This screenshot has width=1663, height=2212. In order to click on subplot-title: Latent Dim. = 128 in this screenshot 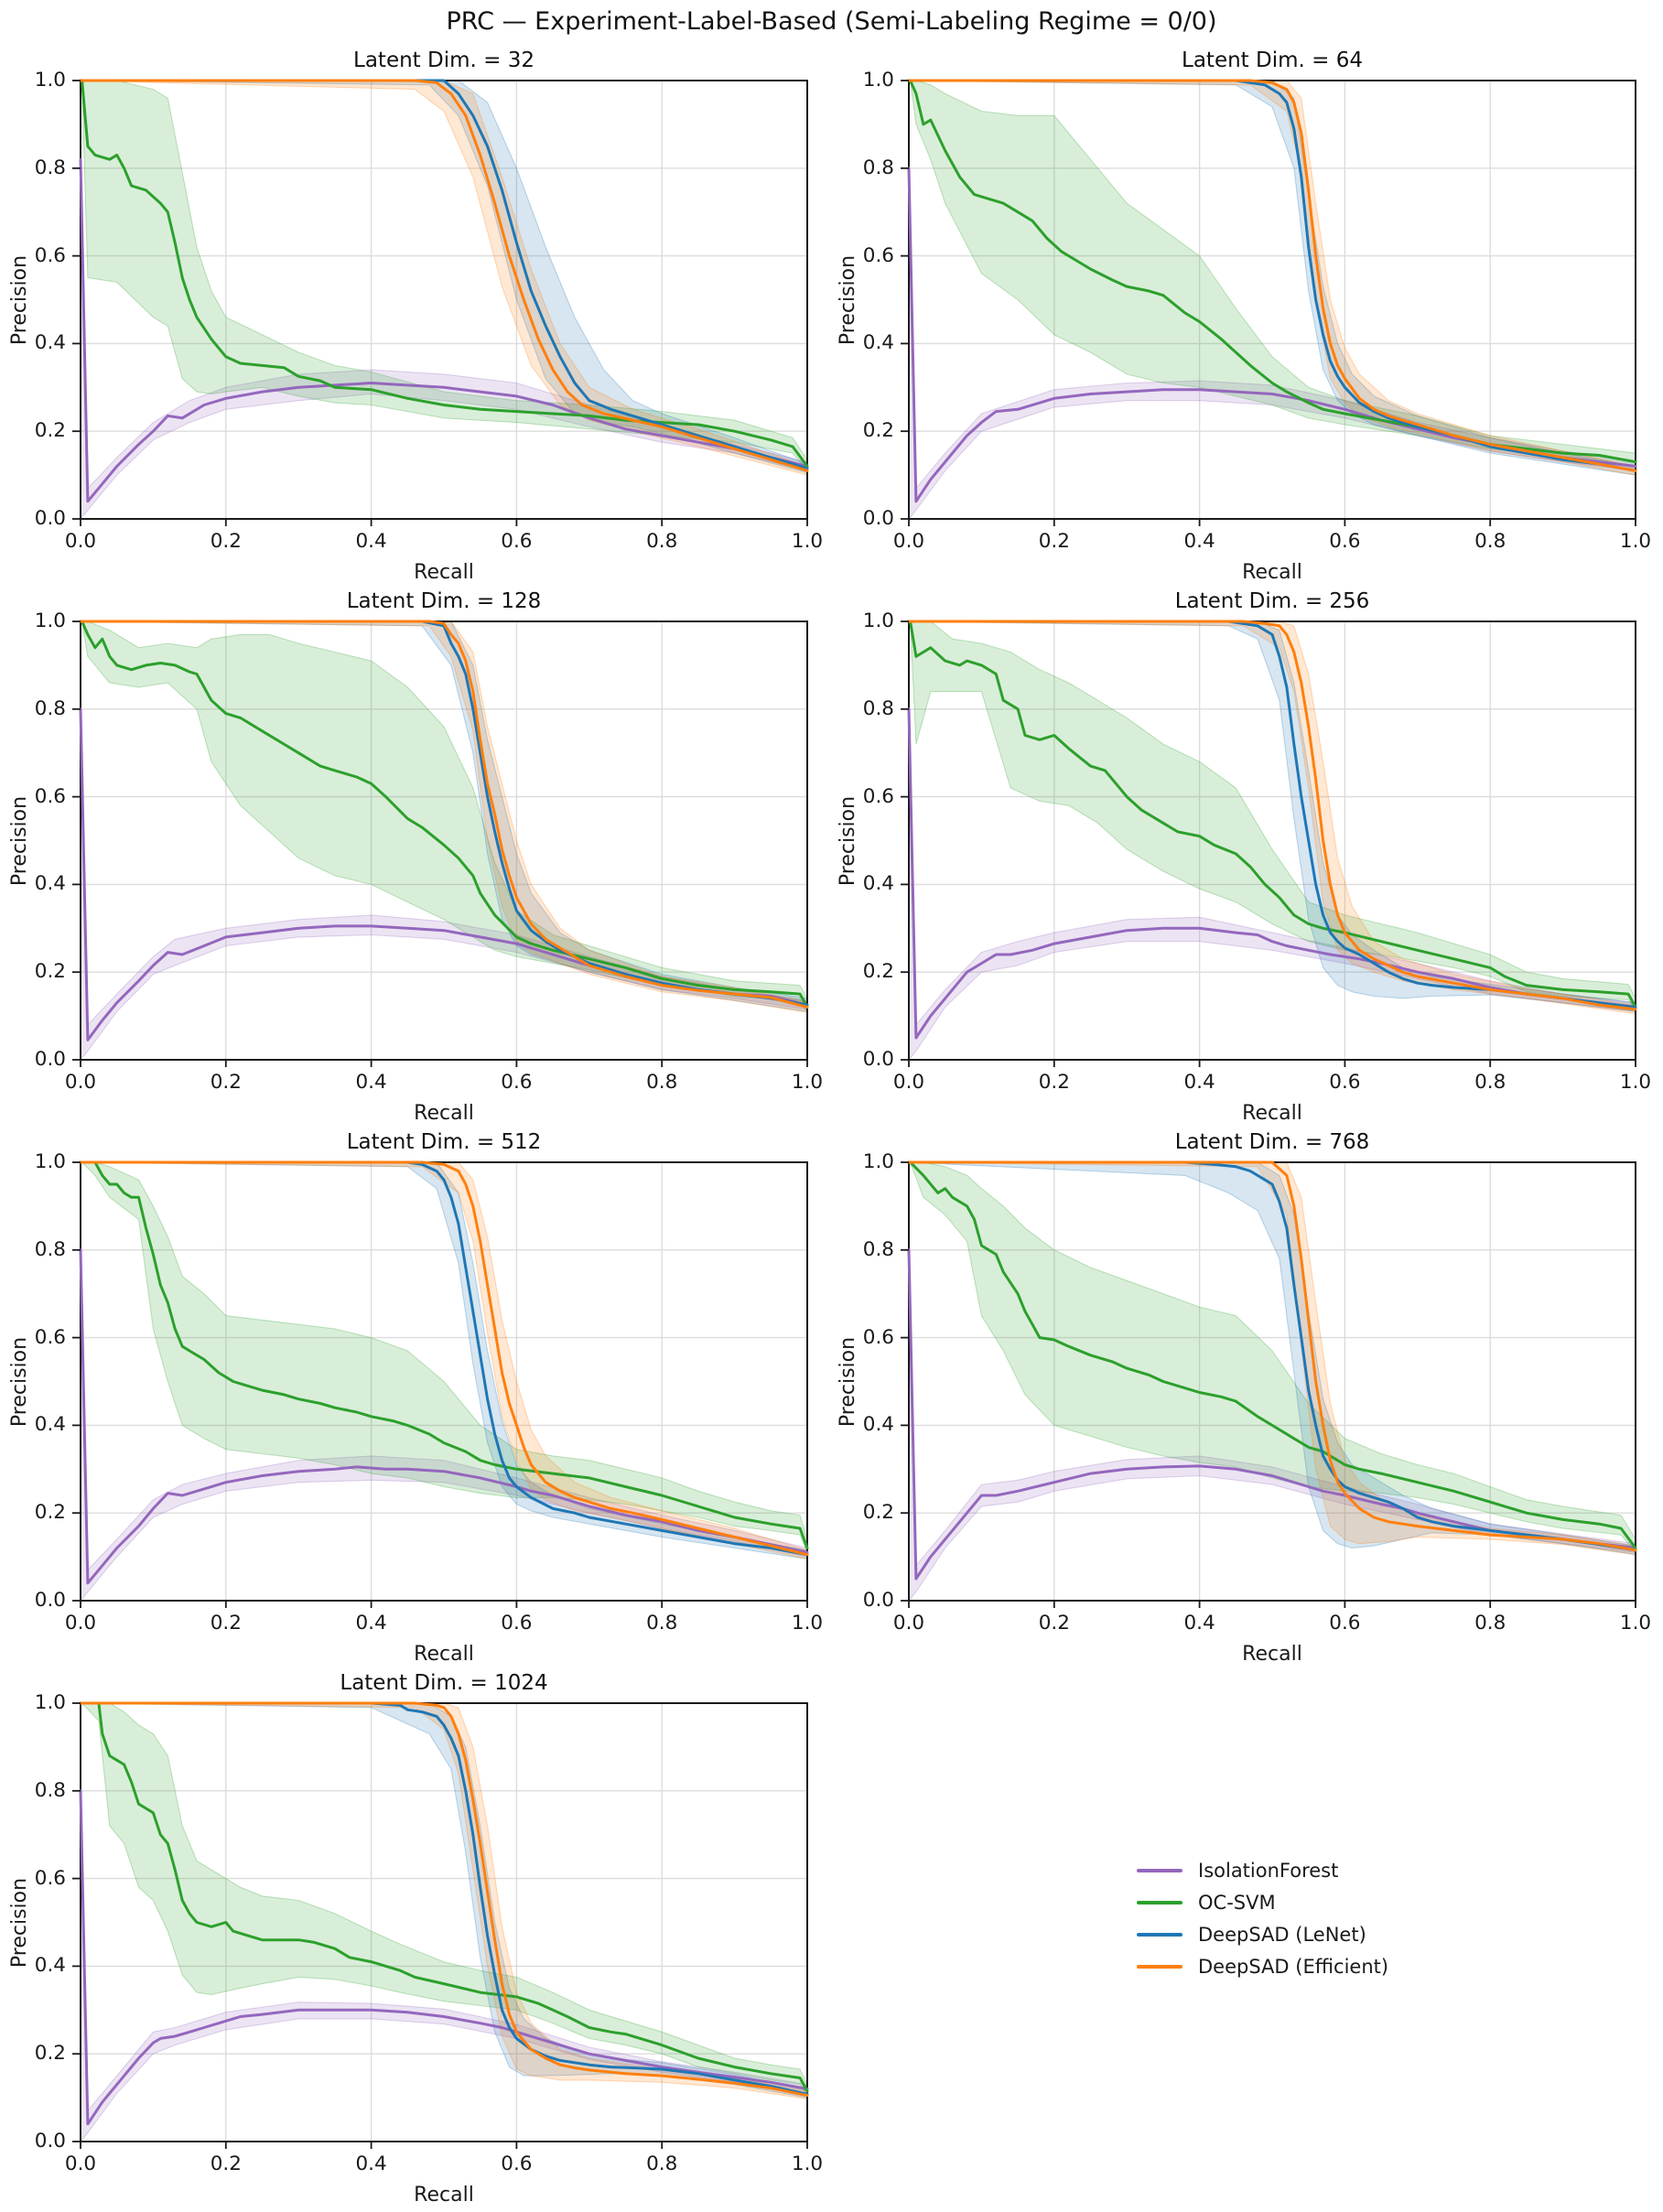, I will do `click(444, 601)`.